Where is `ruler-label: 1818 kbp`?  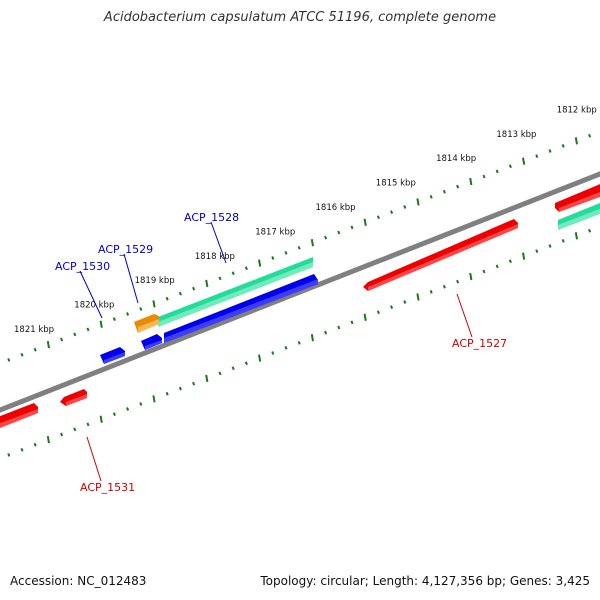 ruler-label: 1818 kbp is located at coordinates (215, 257).